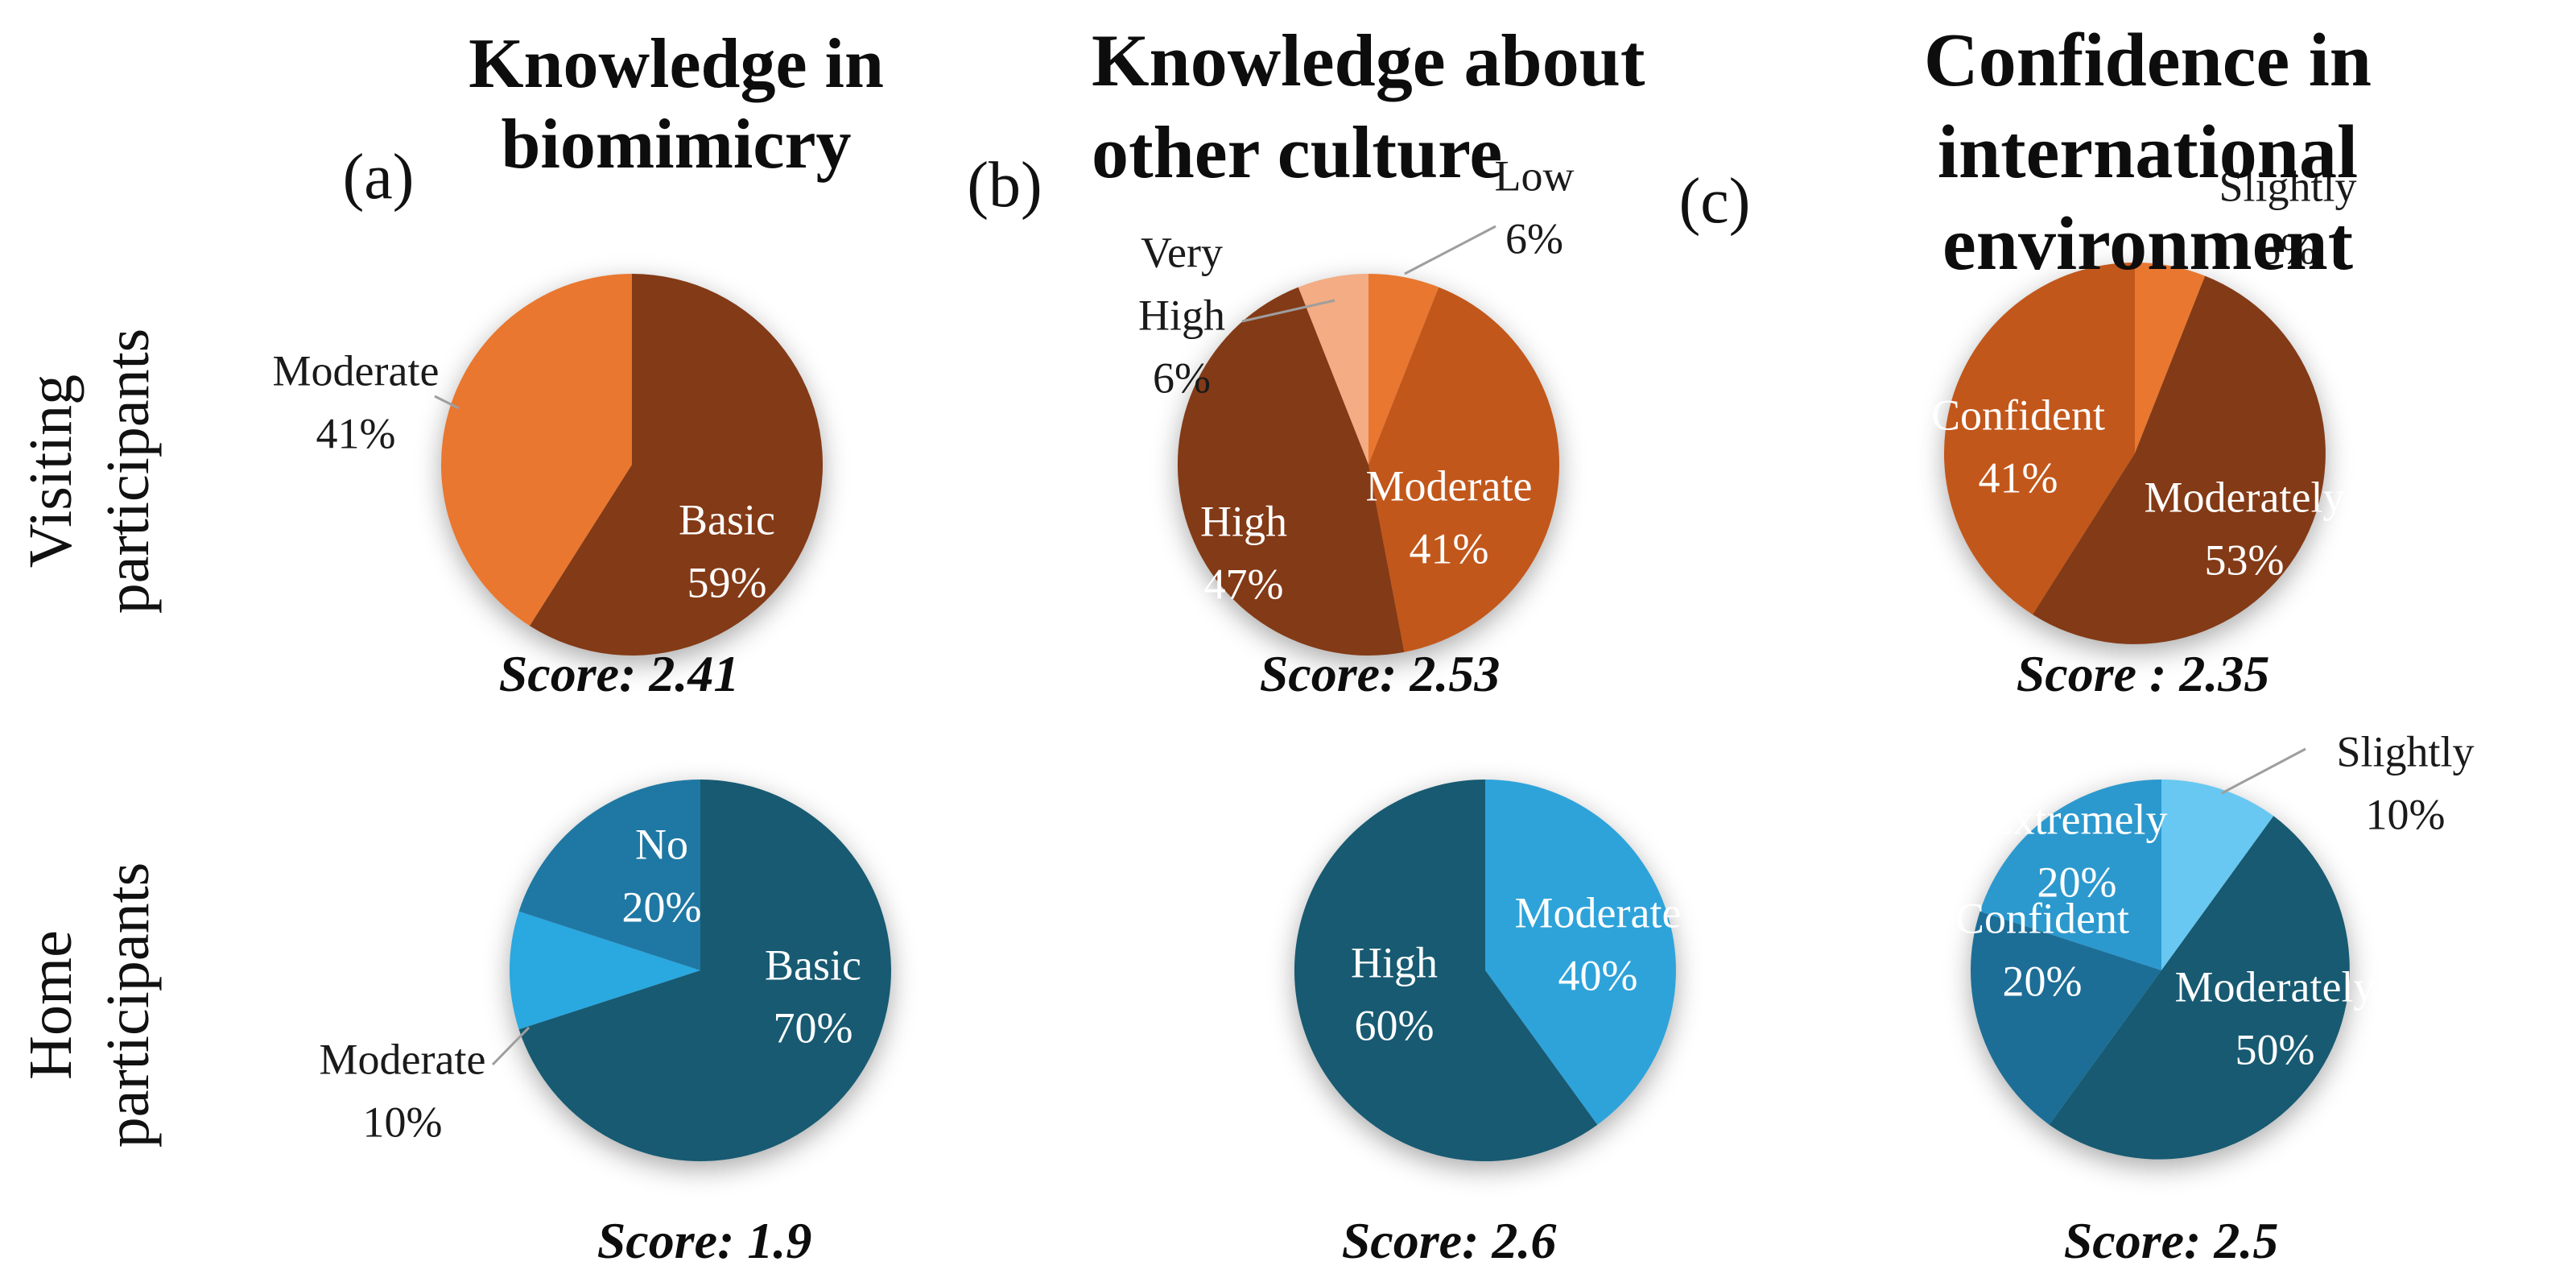  I want to click on pie-slice-low, so click(1403, 369).